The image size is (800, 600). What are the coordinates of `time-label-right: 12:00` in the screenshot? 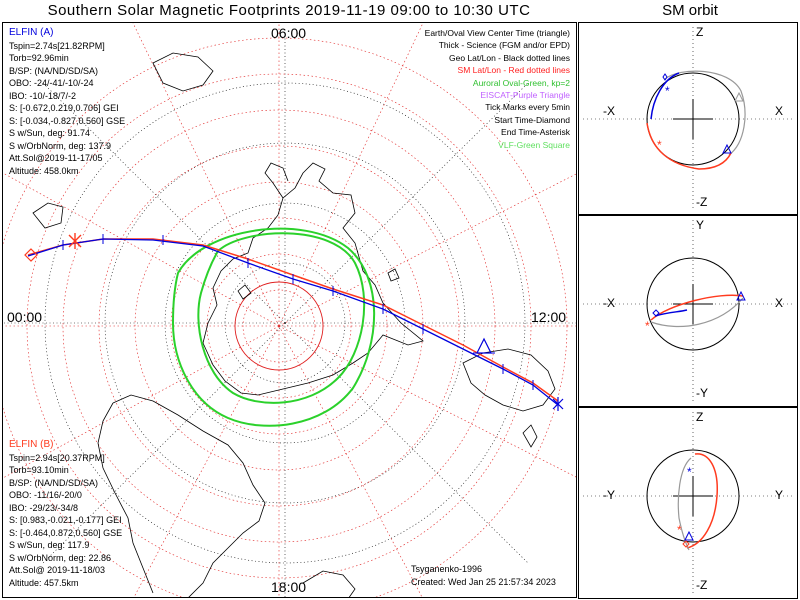 It's located at (549, 317).